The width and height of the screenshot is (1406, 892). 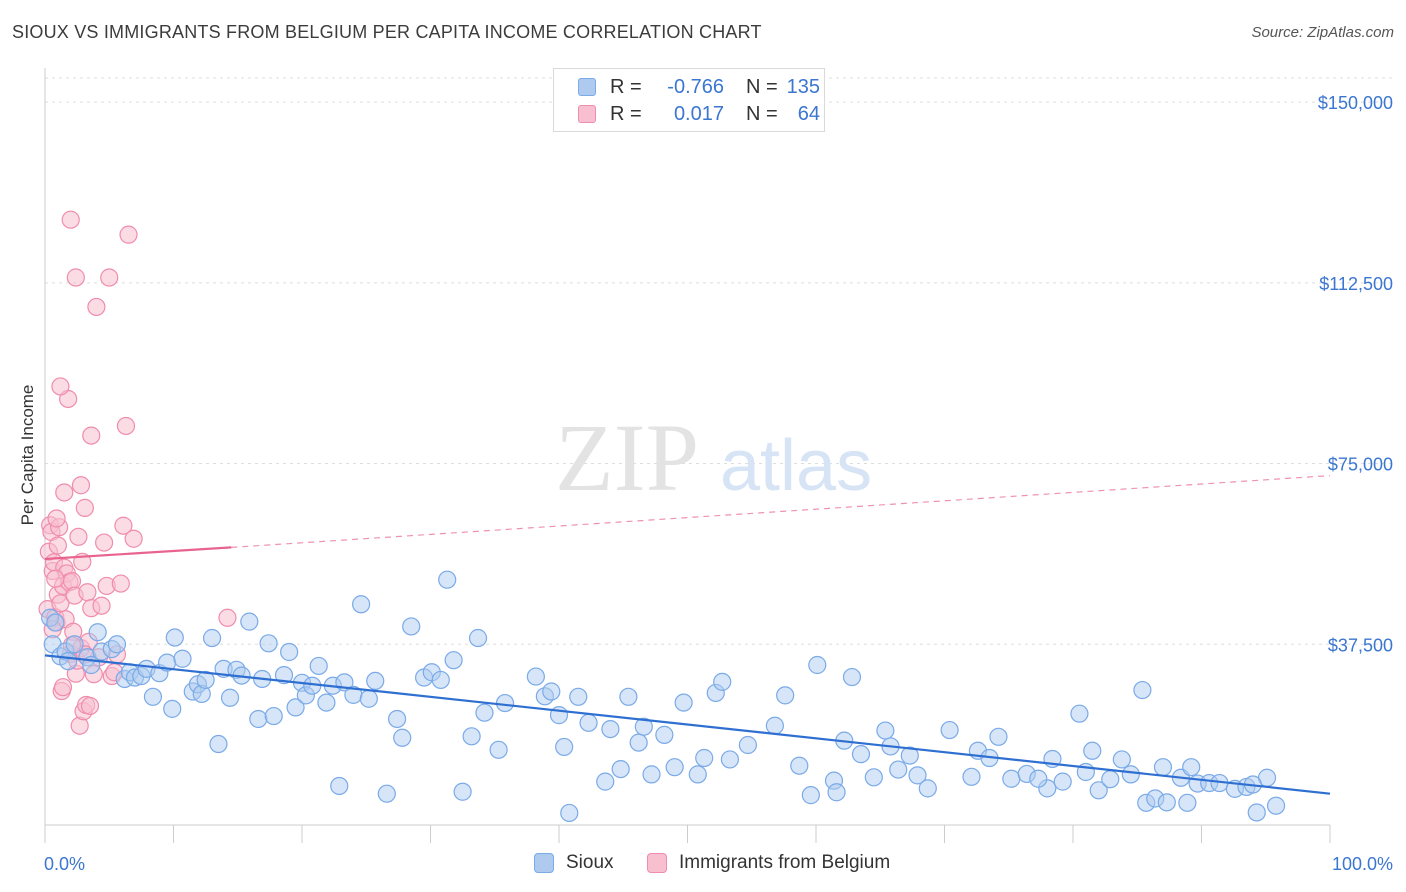 I want to click on bottom-legend-belgium: Immigrants from Belgium, so click(x=768, y=863).